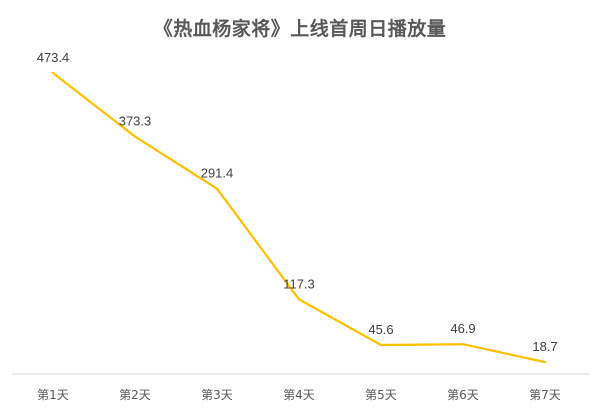  Describe the element at coordinates (544, 346) in the screenshot. I see `data-label: 18.7` at that location.